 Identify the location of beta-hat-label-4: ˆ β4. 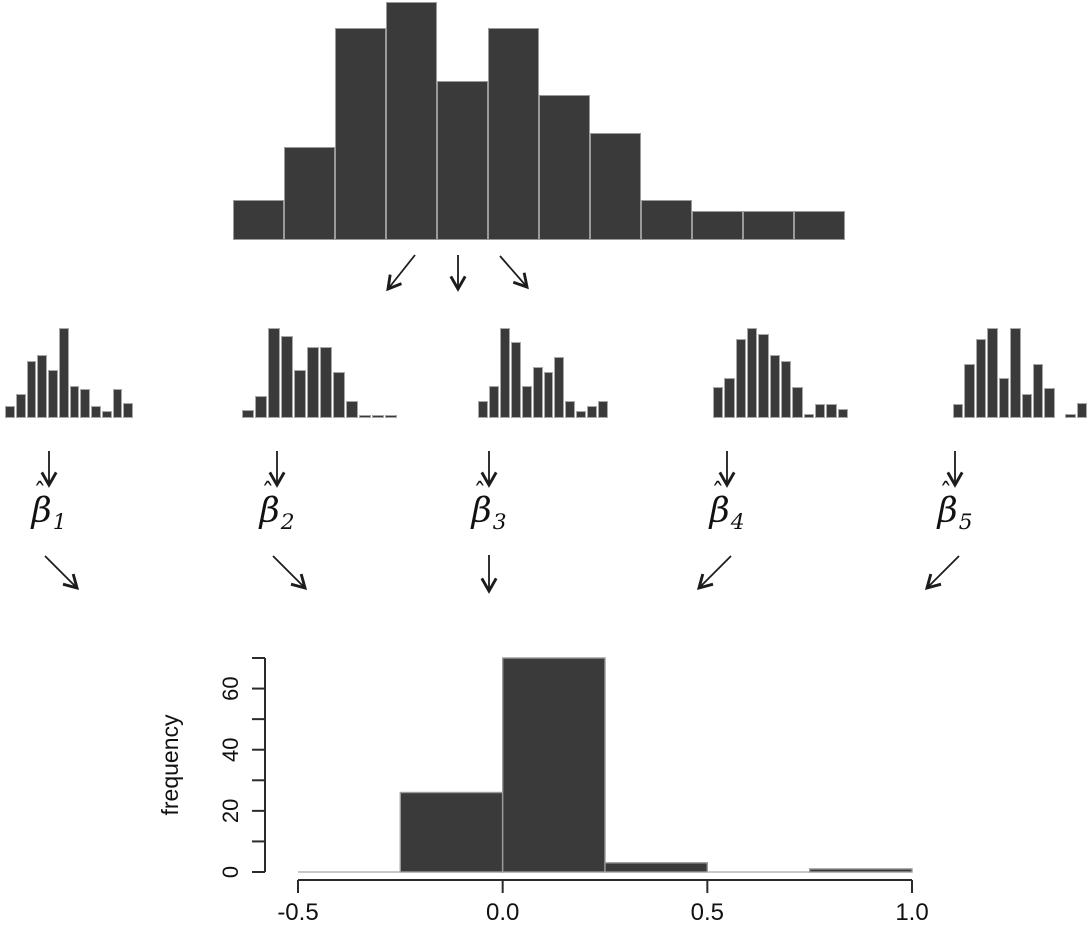
(727, 506).